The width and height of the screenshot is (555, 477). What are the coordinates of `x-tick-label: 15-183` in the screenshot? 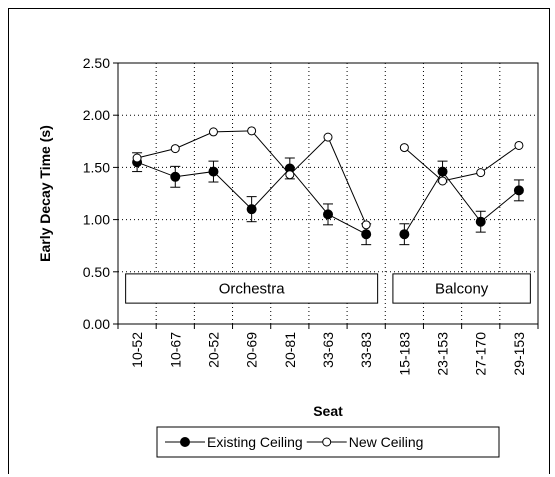 It's located at (404, 354).